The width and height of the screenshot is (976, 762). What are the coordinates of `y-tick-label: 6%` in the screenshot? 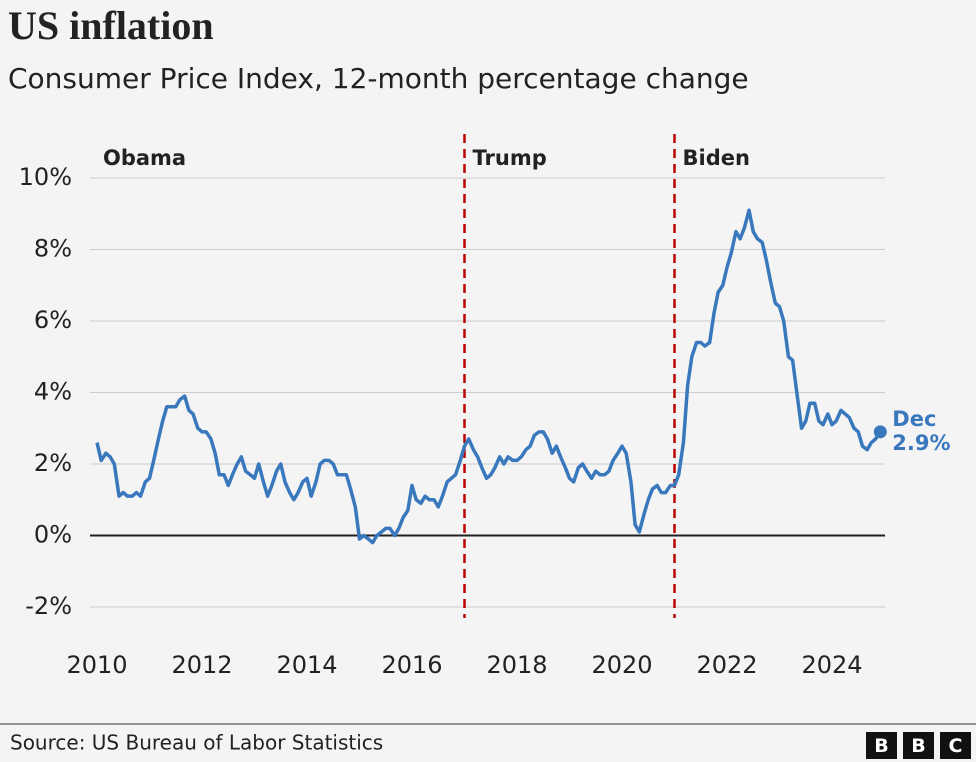 It's located at (53, 320).